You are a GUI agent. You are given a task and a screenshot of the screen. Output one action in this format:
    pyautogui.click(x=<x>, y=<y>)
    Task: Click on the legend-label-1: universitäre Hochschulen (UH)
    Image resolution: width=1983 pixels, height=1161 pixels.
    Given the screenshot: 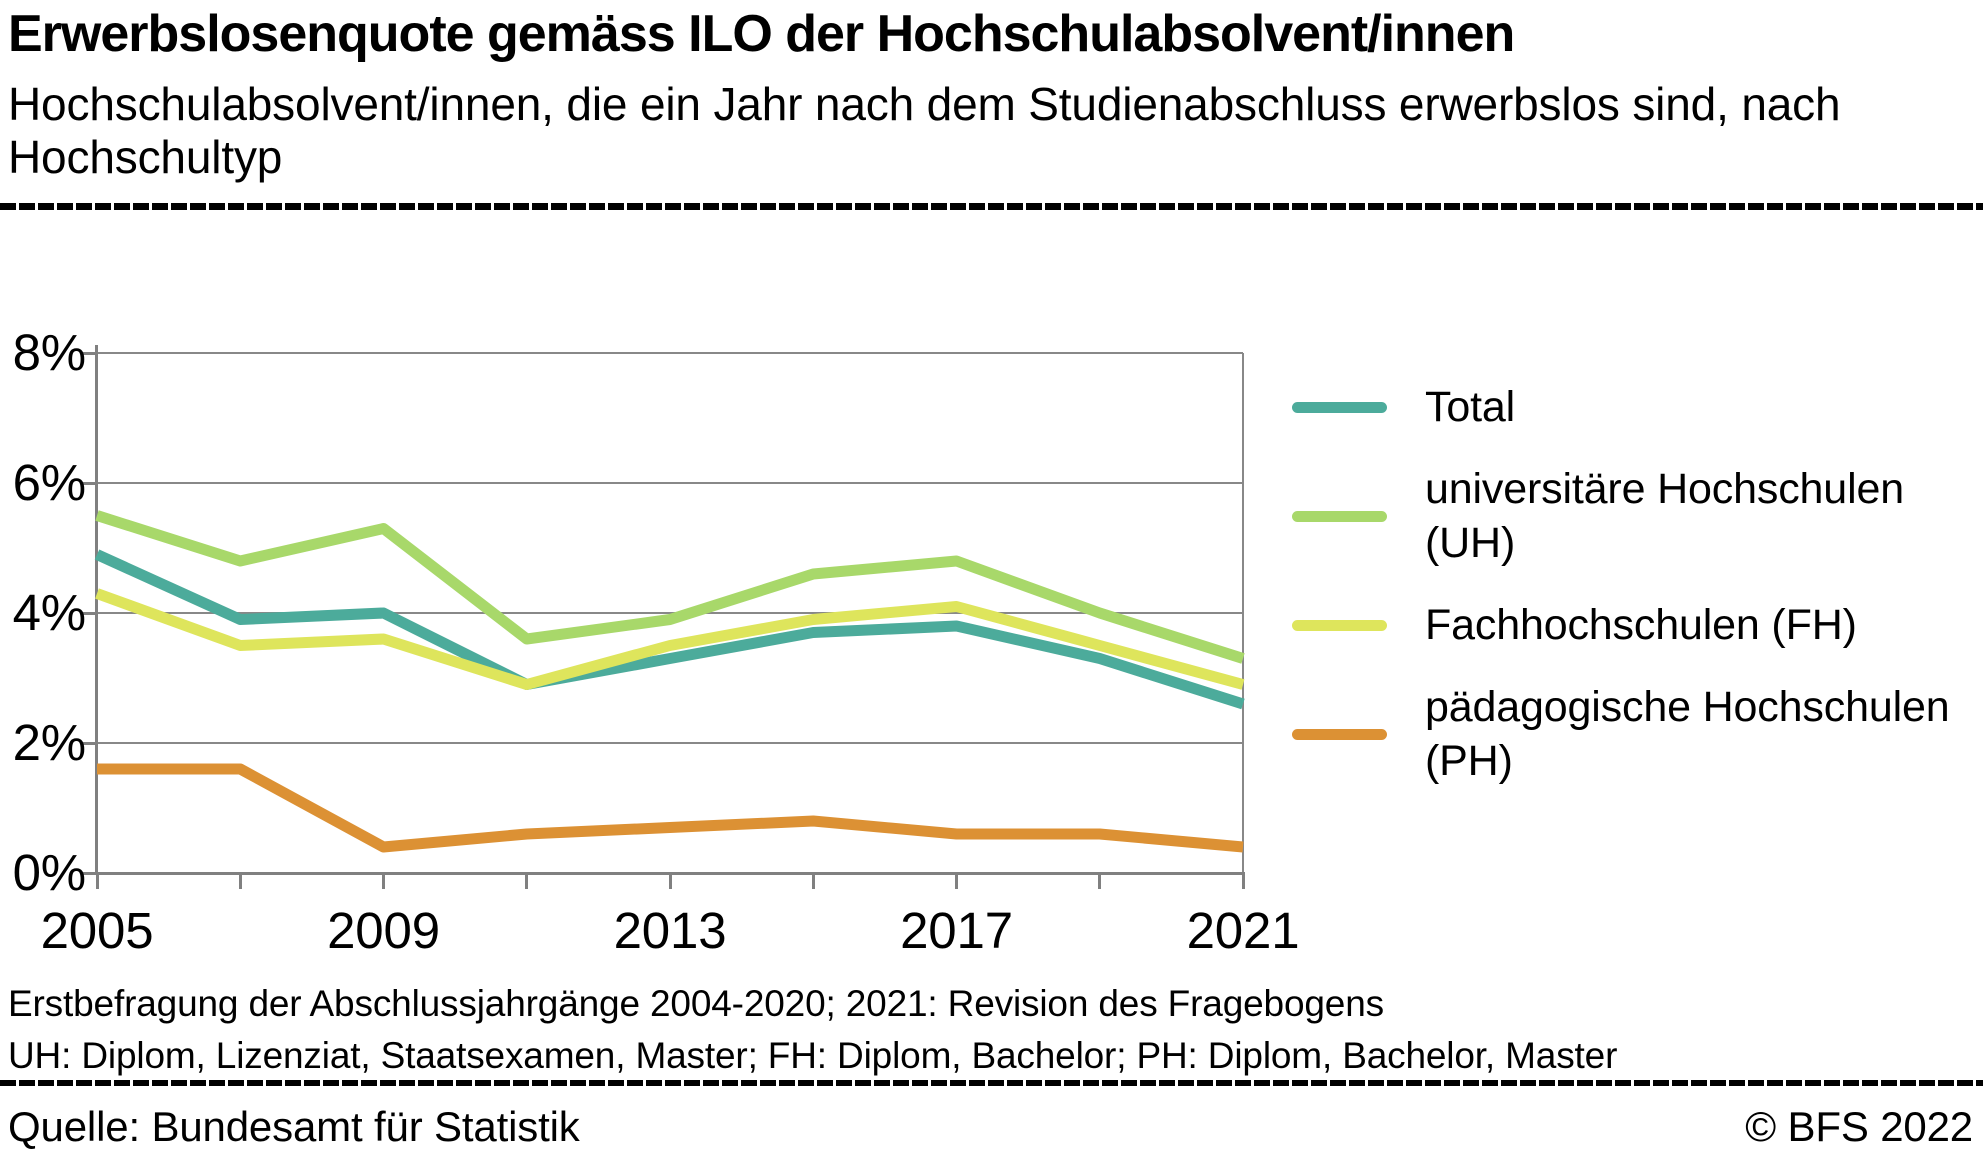 What is the action you would take?
    pyautogui.click(x=1704, y=516)
    